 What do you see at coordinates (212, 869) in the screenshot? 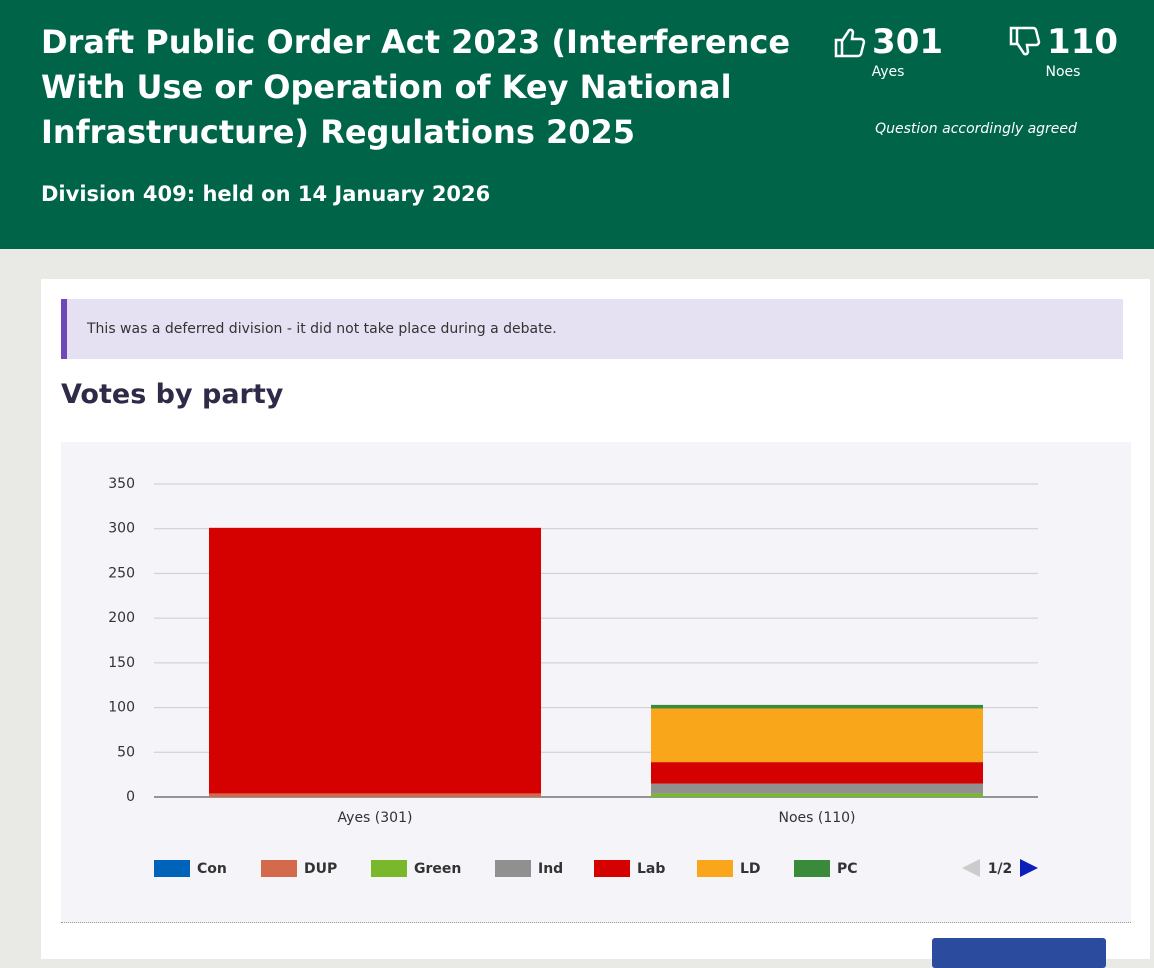
I see `legend-label: Con` at bounding box center [212, 869].